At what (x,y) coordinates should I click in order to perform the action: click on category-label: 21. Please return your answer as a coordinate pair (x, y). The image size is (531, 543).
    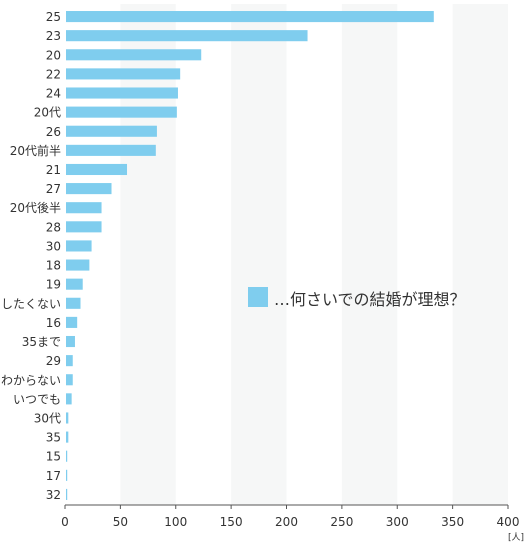
    Looking at the image, I should click on (53, 170).